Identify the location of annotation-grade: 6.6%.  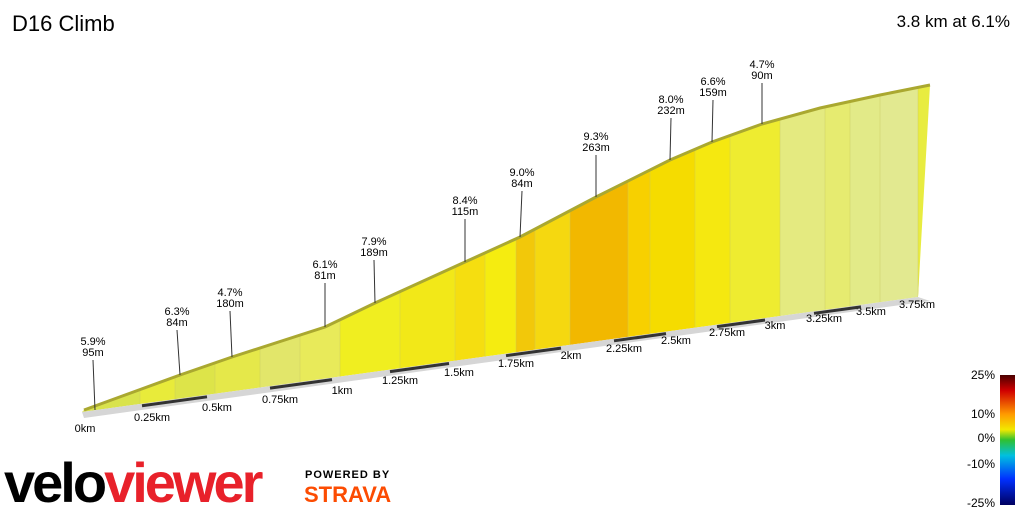
(712, 82).